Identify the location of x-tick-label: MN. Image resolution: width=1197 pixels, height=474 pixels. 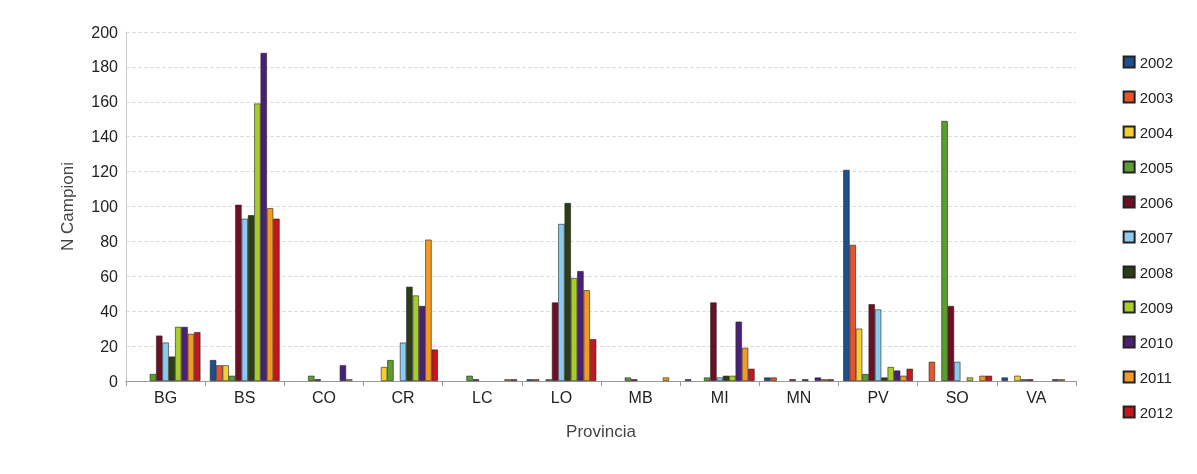
(799, 397).